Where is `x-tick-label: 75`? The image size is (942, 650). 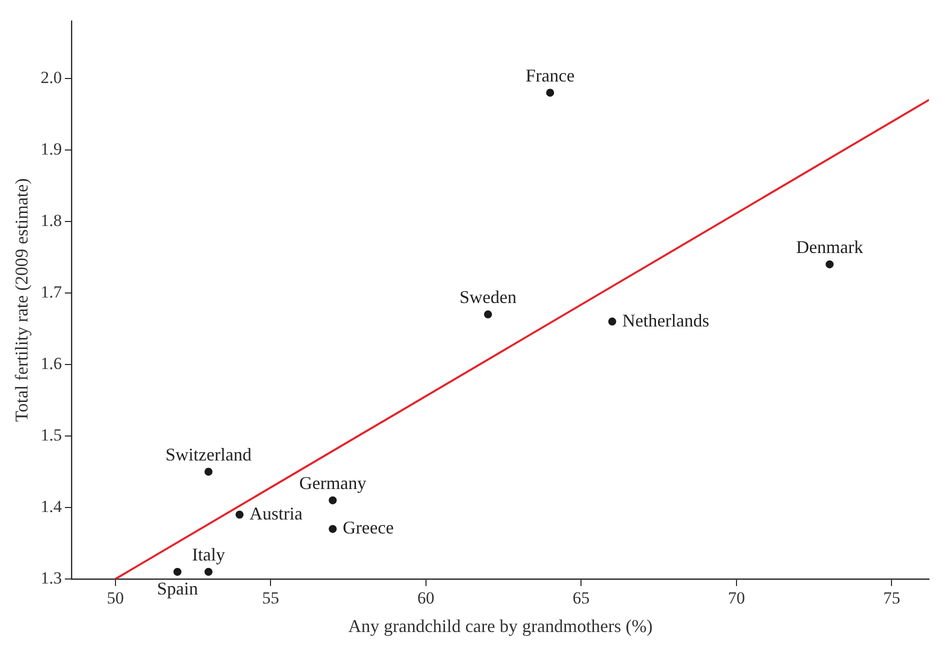
x-tick-label: 75 is located at coordinates (891, 598).